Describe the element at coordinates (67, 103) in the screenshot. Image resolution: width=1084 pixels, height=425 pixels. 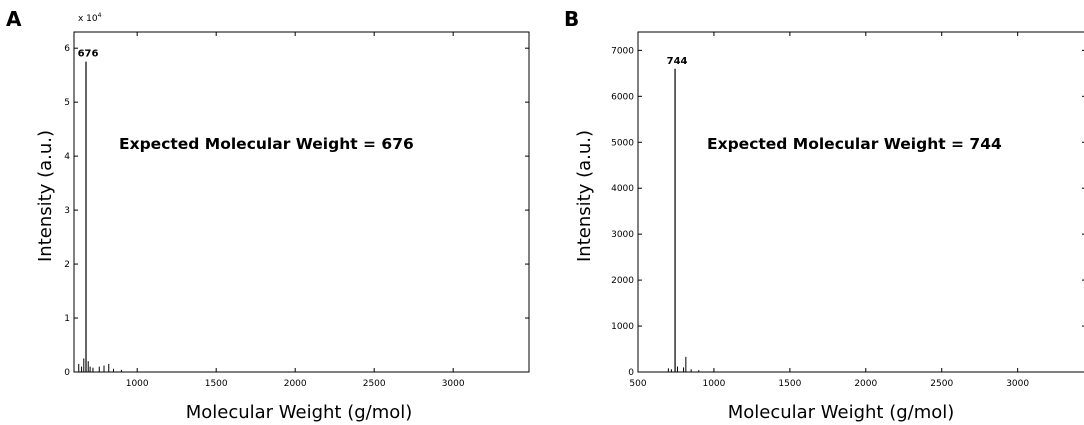
I see `y-tick-label-a: 5` at that location.